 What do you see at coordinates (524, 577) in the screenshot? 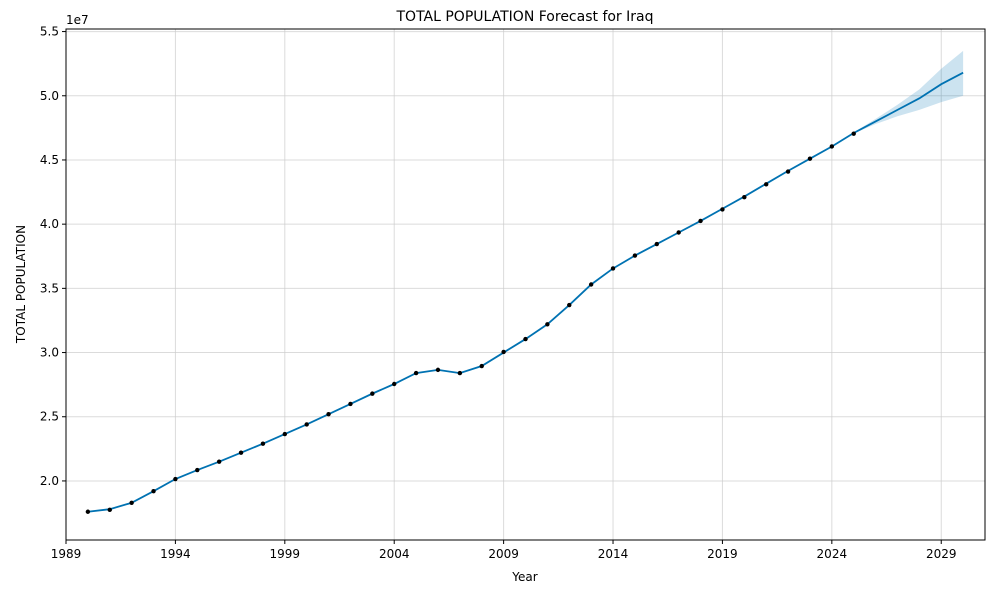
I see `x-axis-label: Year` at bounding box center [524, 577].